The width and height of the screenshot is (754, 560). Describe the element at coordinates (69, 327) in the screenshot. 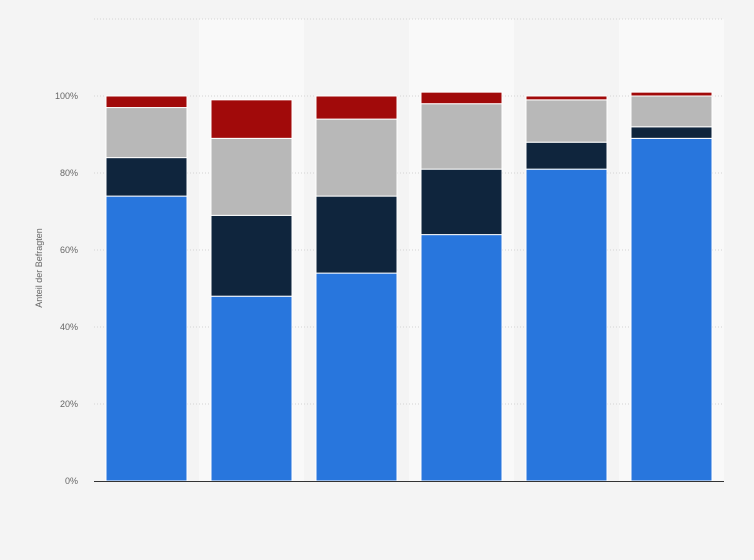

I see `y-tick-label: 40%` at that location.